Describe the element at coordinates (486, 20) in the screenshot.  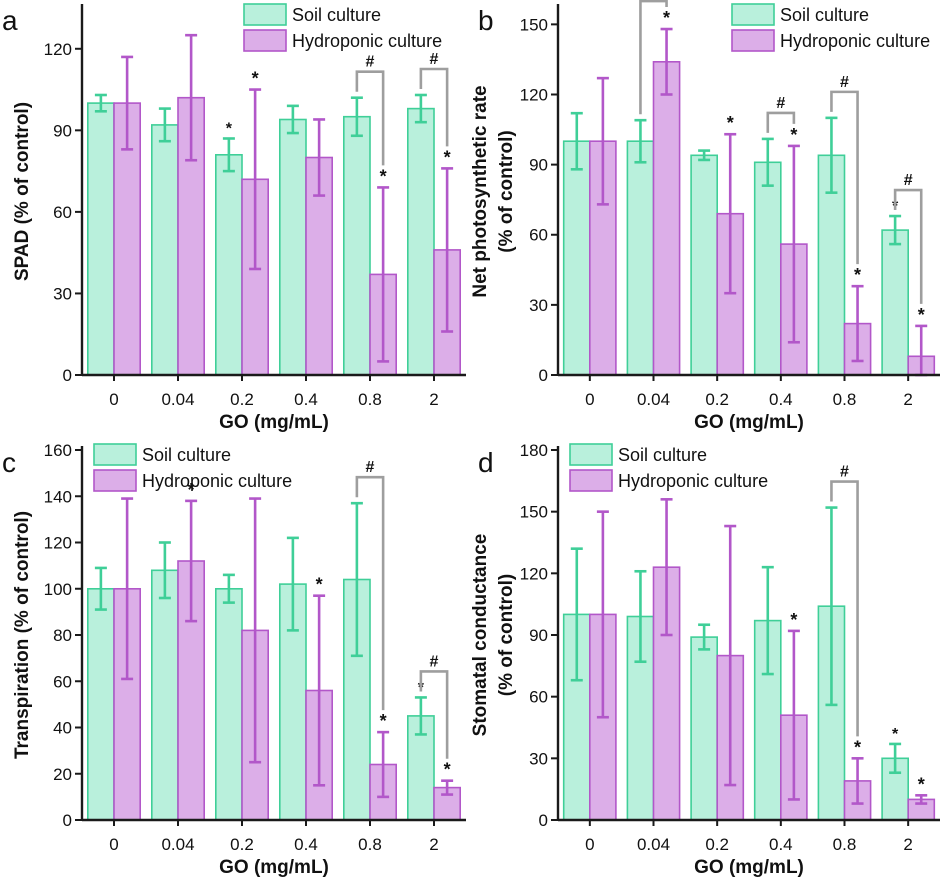
I see `panel-letter: b` at that location.